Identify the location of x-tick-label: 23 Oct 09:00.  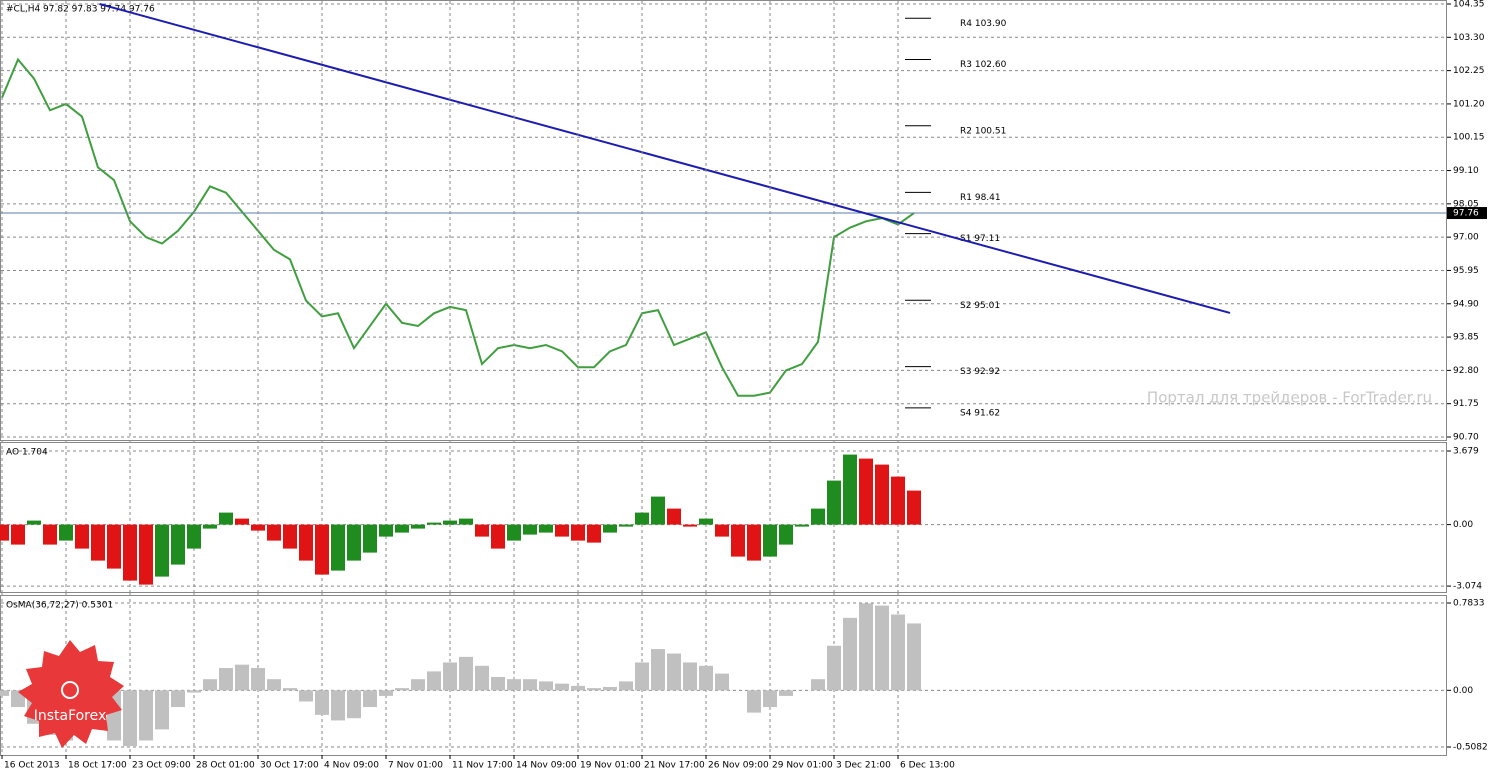
(161, 766).